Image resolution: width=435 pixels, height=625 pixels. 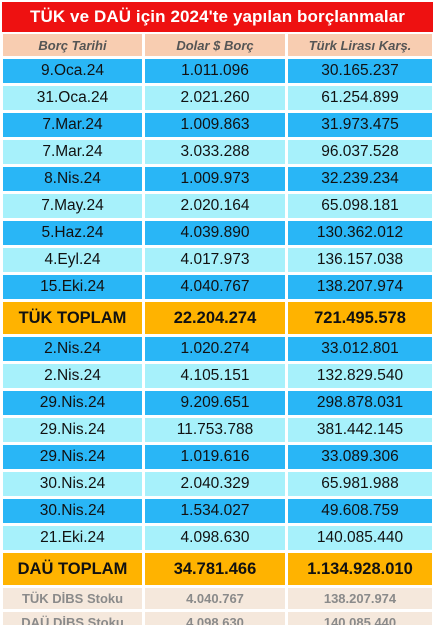 What do you see at coordinates (215, 179) in the screenshot?
I see `table-cell-usd: 1.009.973` at bounding box center [215, 179].